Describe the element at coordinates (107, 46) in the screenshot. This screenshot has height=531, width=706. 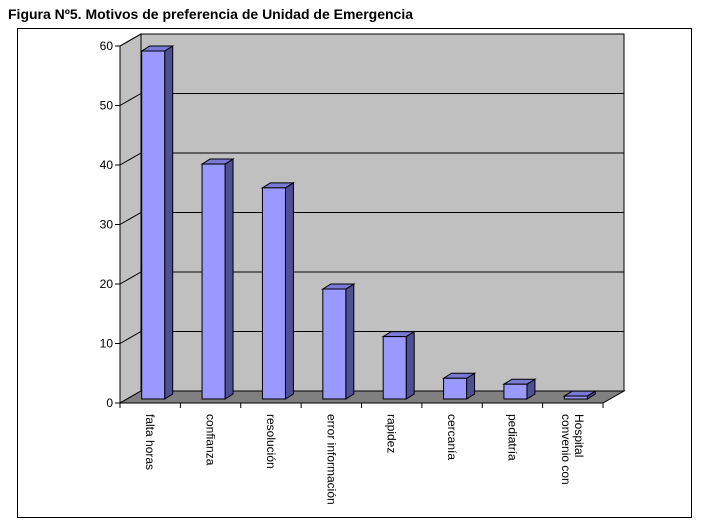
I see `y-tick-label: 60` at that location.